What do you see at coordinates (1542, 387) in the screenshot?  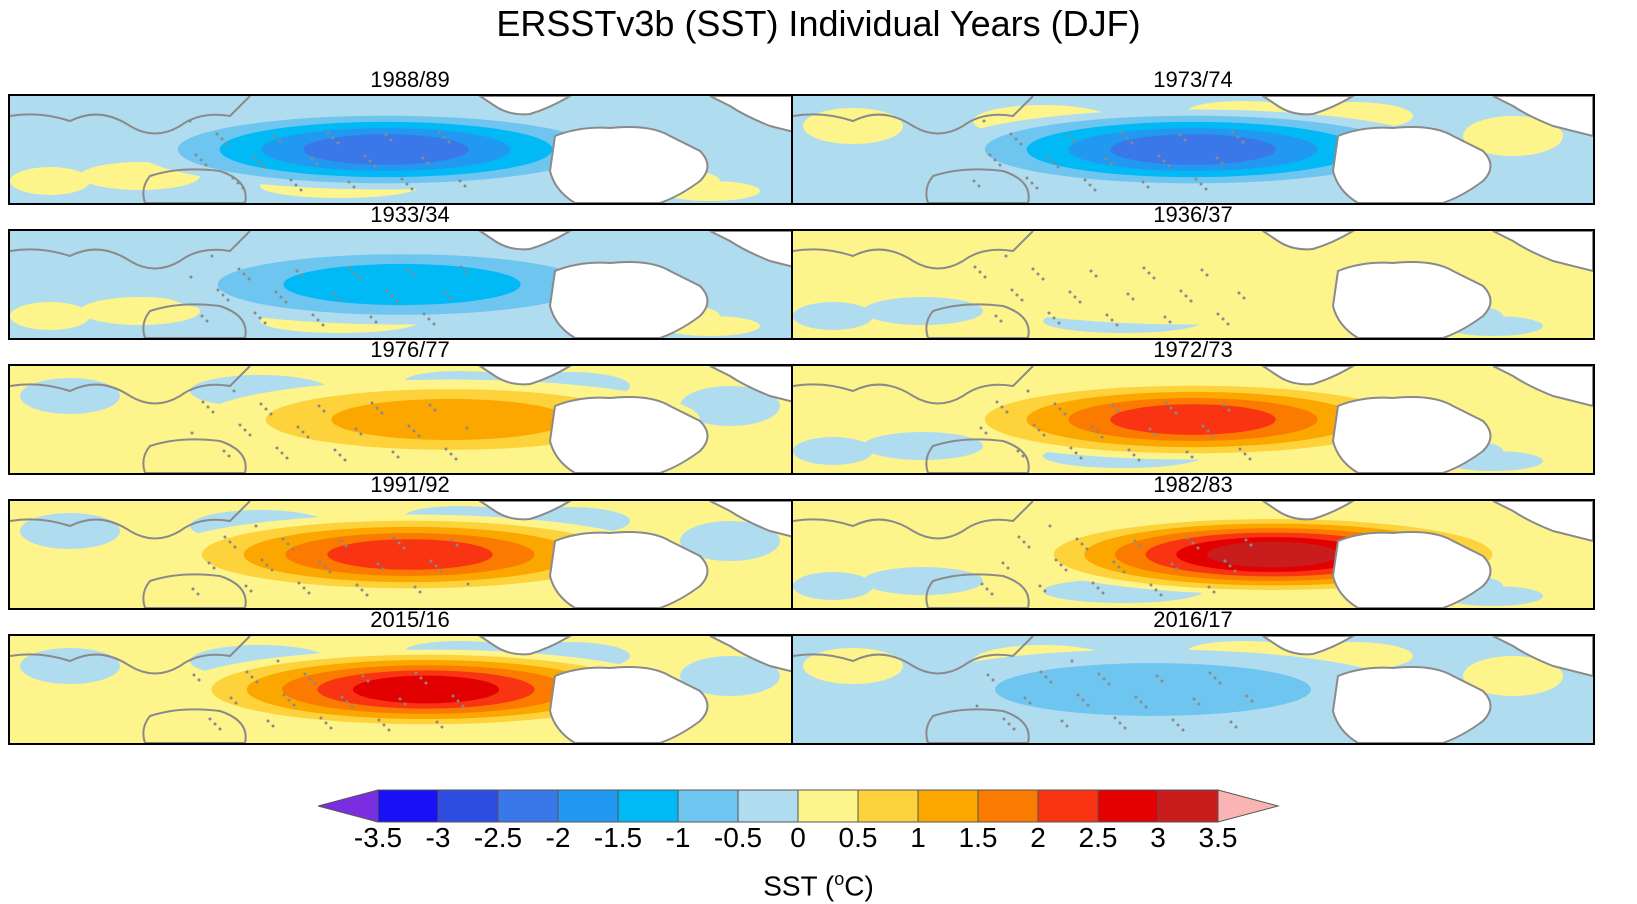 I see `africa-coast` at bounding box center [1542, 387].